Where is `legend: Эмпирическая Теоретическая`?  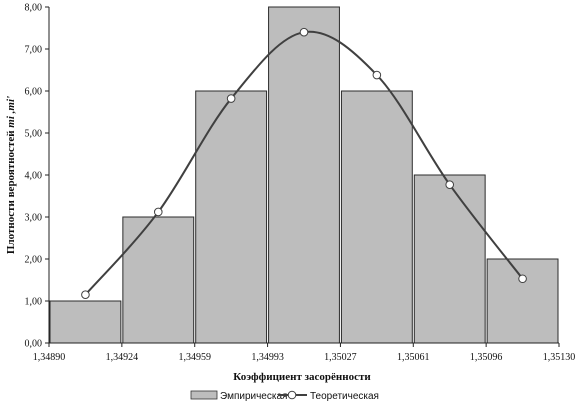 legend: Эмпирическая Теоретическая is located at coordinates (284, 396).